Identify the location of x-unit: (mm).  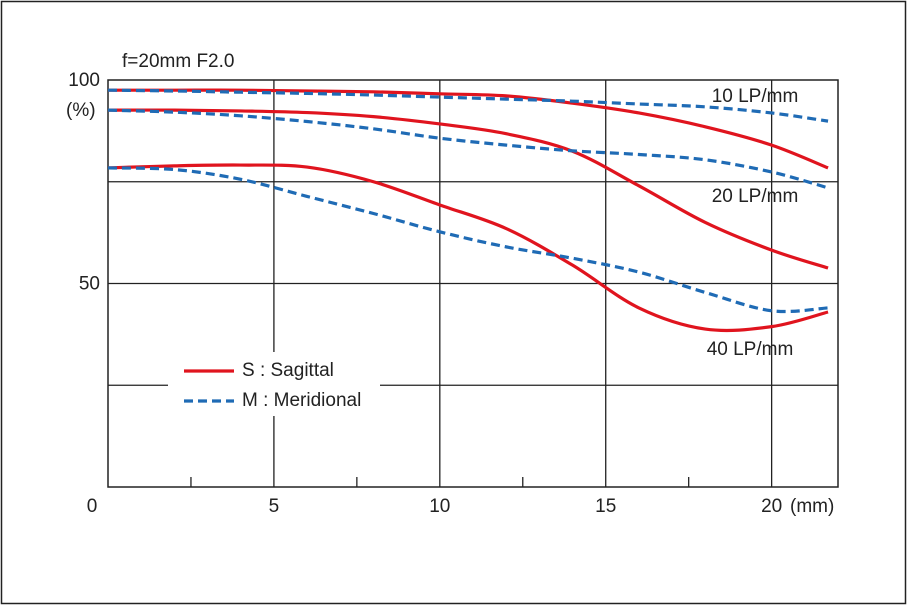
(812, 506).